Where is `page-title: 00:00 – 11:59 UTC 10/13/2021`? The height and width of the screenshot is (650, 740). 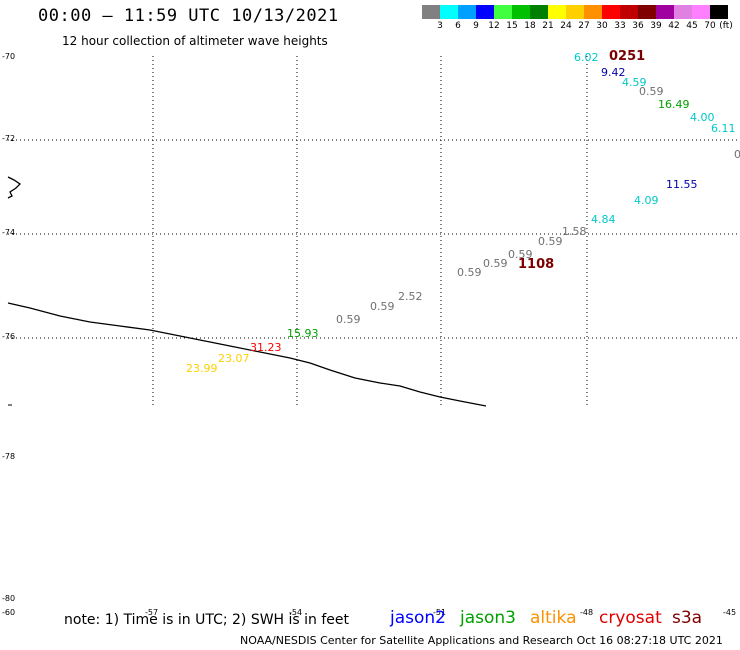 page-title: 00:00 – 11:59 UTC 10/13/2021 is located at coordinates (188, 16).